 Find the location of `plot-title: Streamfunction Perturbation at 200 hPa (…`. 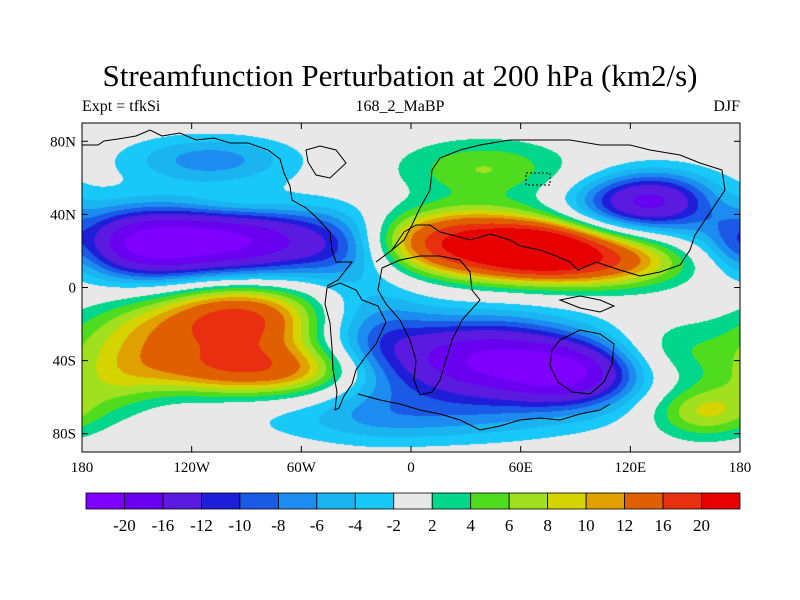

plot-title: Streamfunction Perturbation at 200 hPa (… is located at coordinates (400, 75).